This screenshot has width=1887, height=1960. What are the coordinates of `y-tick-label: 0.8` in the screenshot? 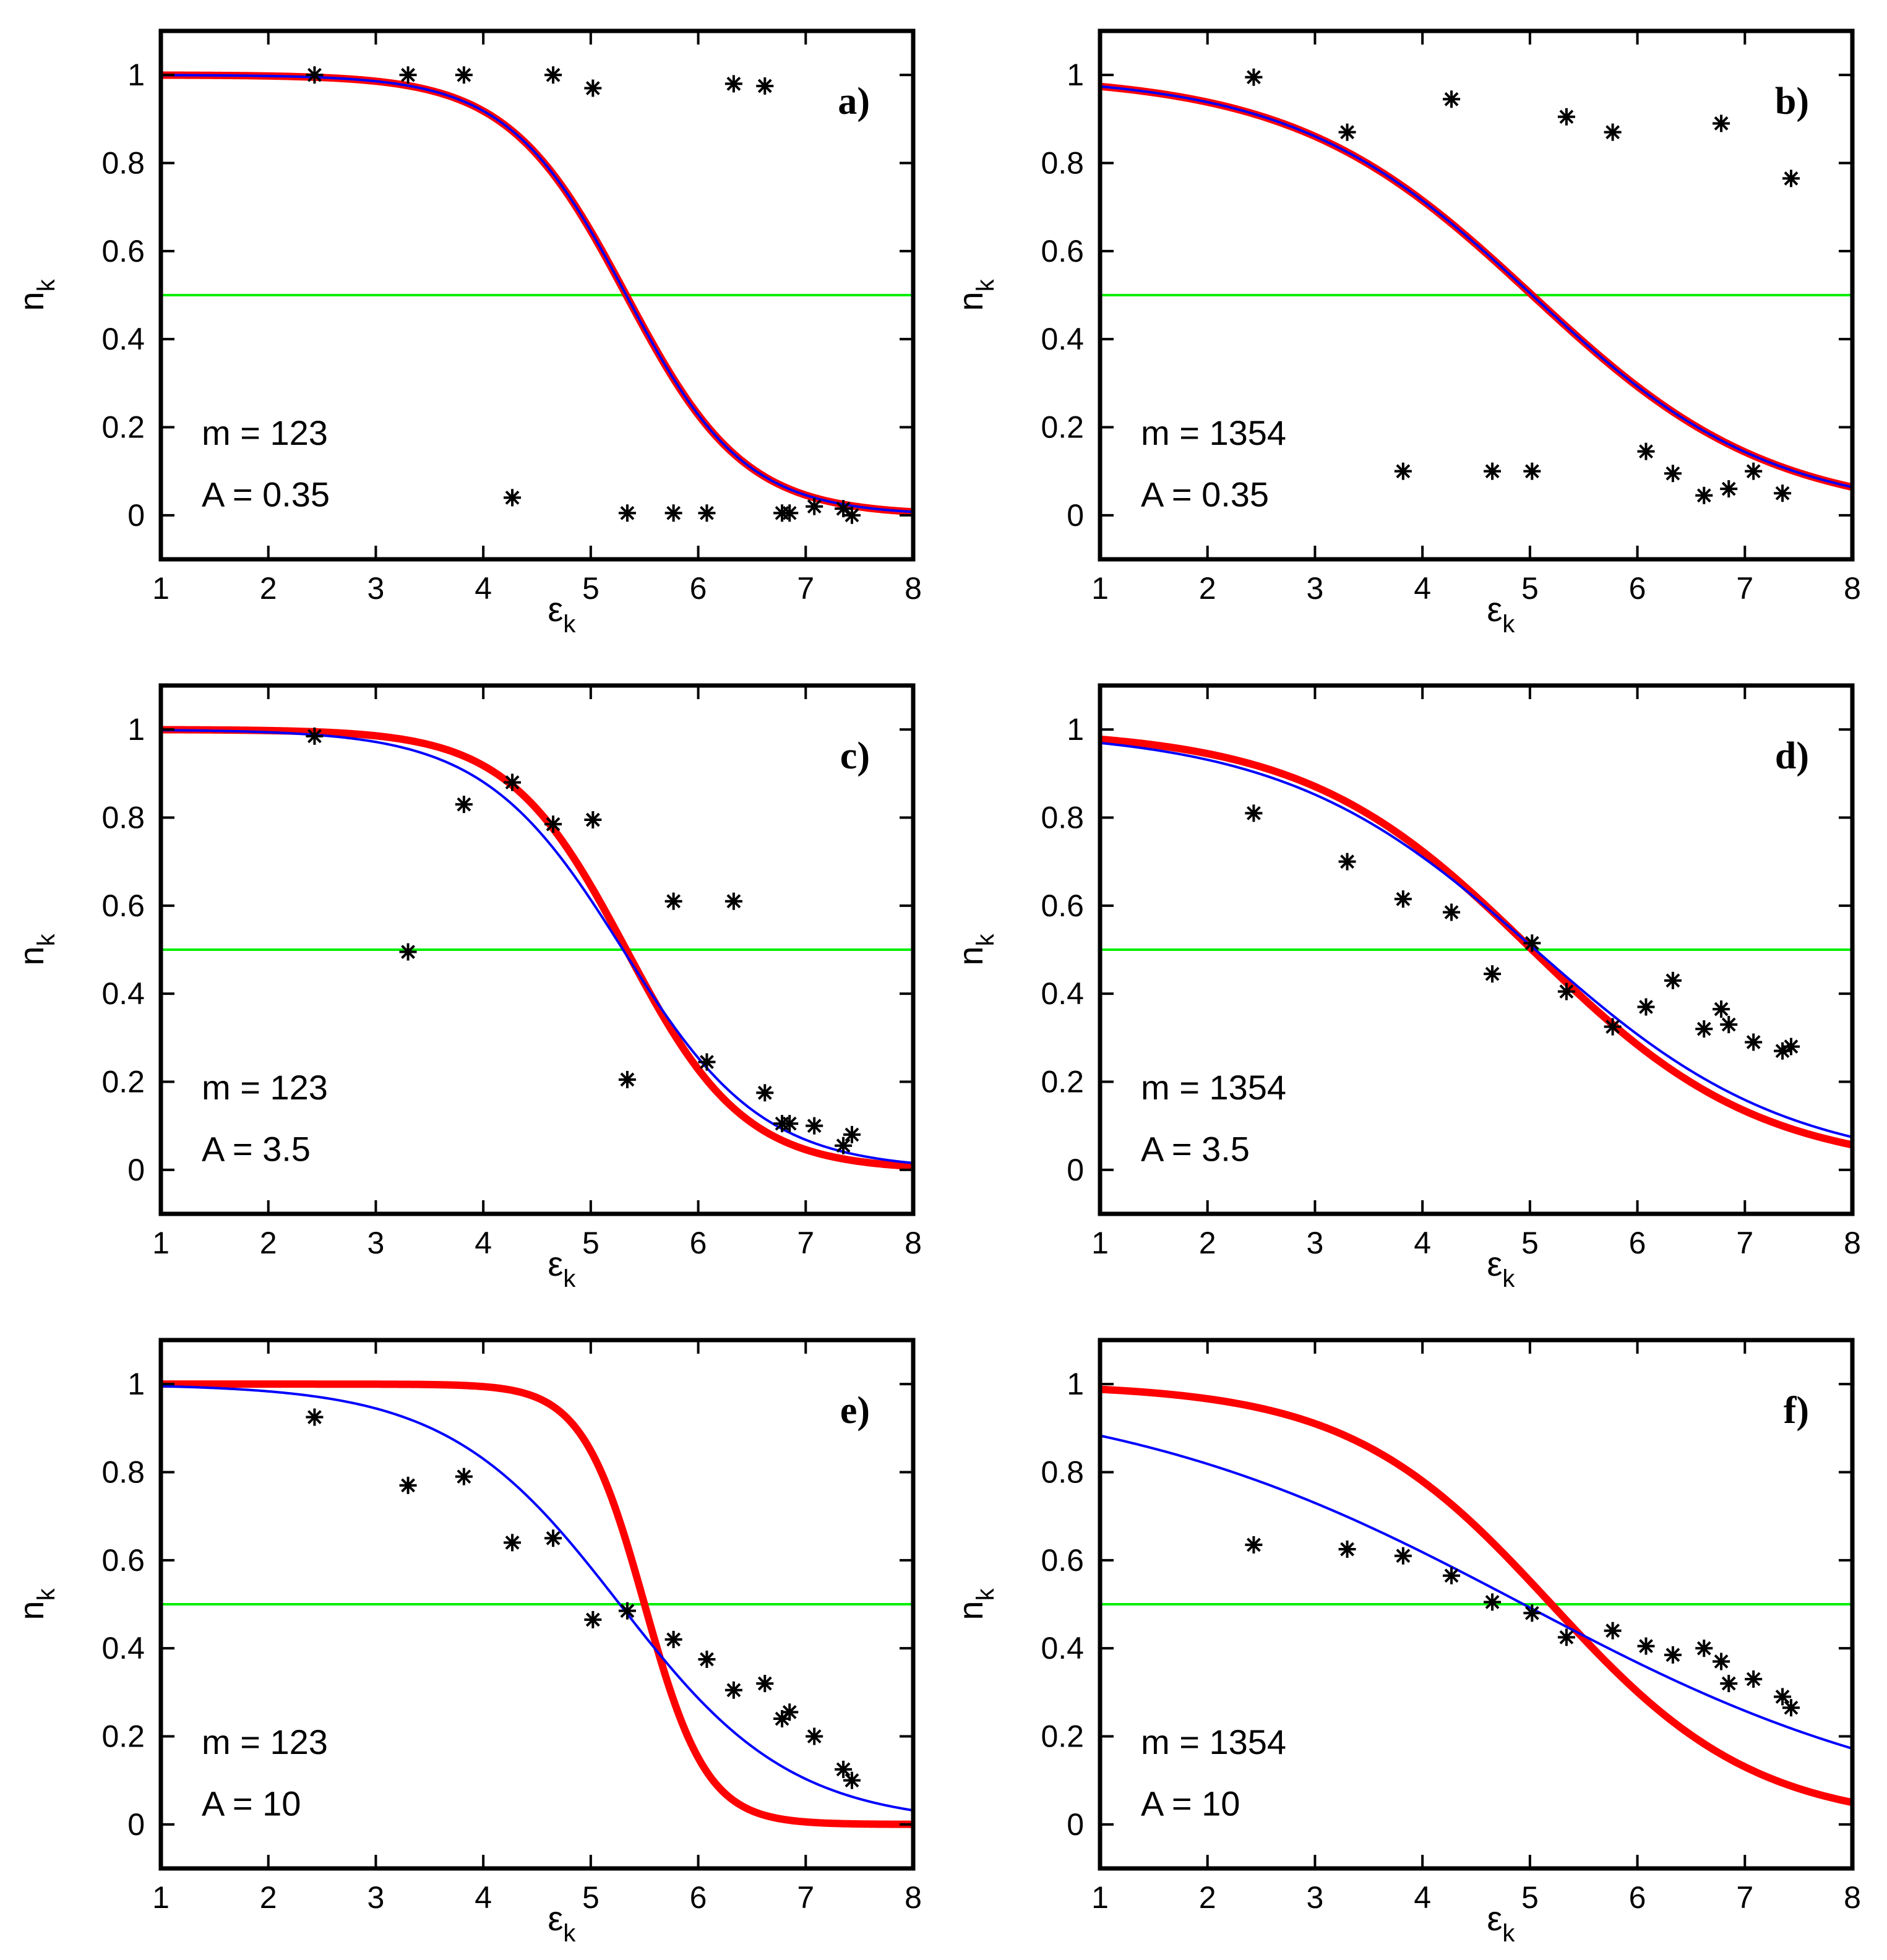 It's located at (1062, 818).